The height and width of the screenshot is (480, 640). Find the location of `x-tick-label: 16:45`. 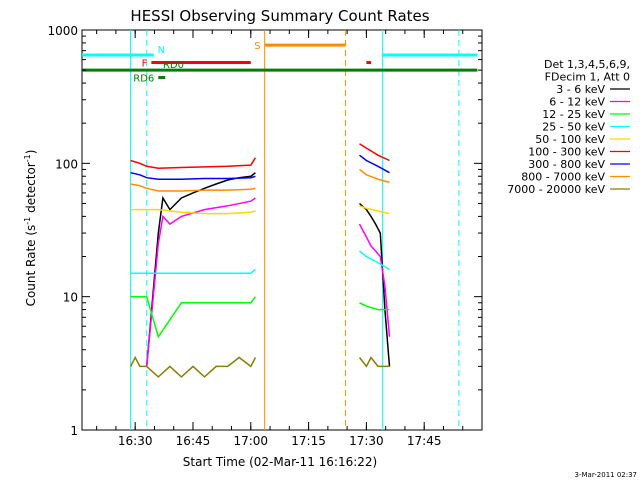

x-tick-label: 16:45 is located at coordinates (193, 441).